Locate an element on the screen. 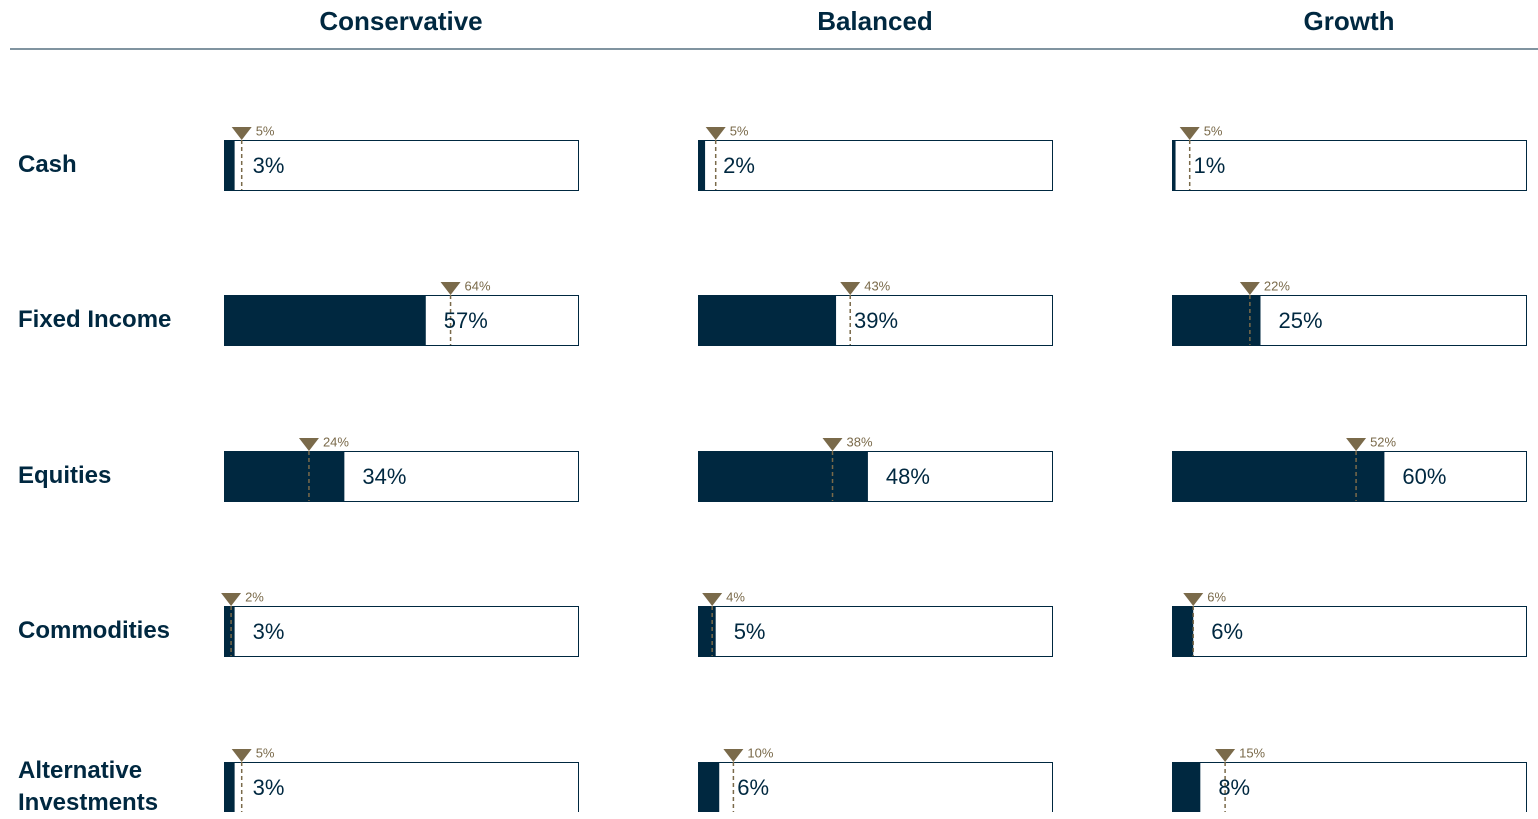 The image size is (1538, 819). value-label: 39% is located at coordinates (876, 320).